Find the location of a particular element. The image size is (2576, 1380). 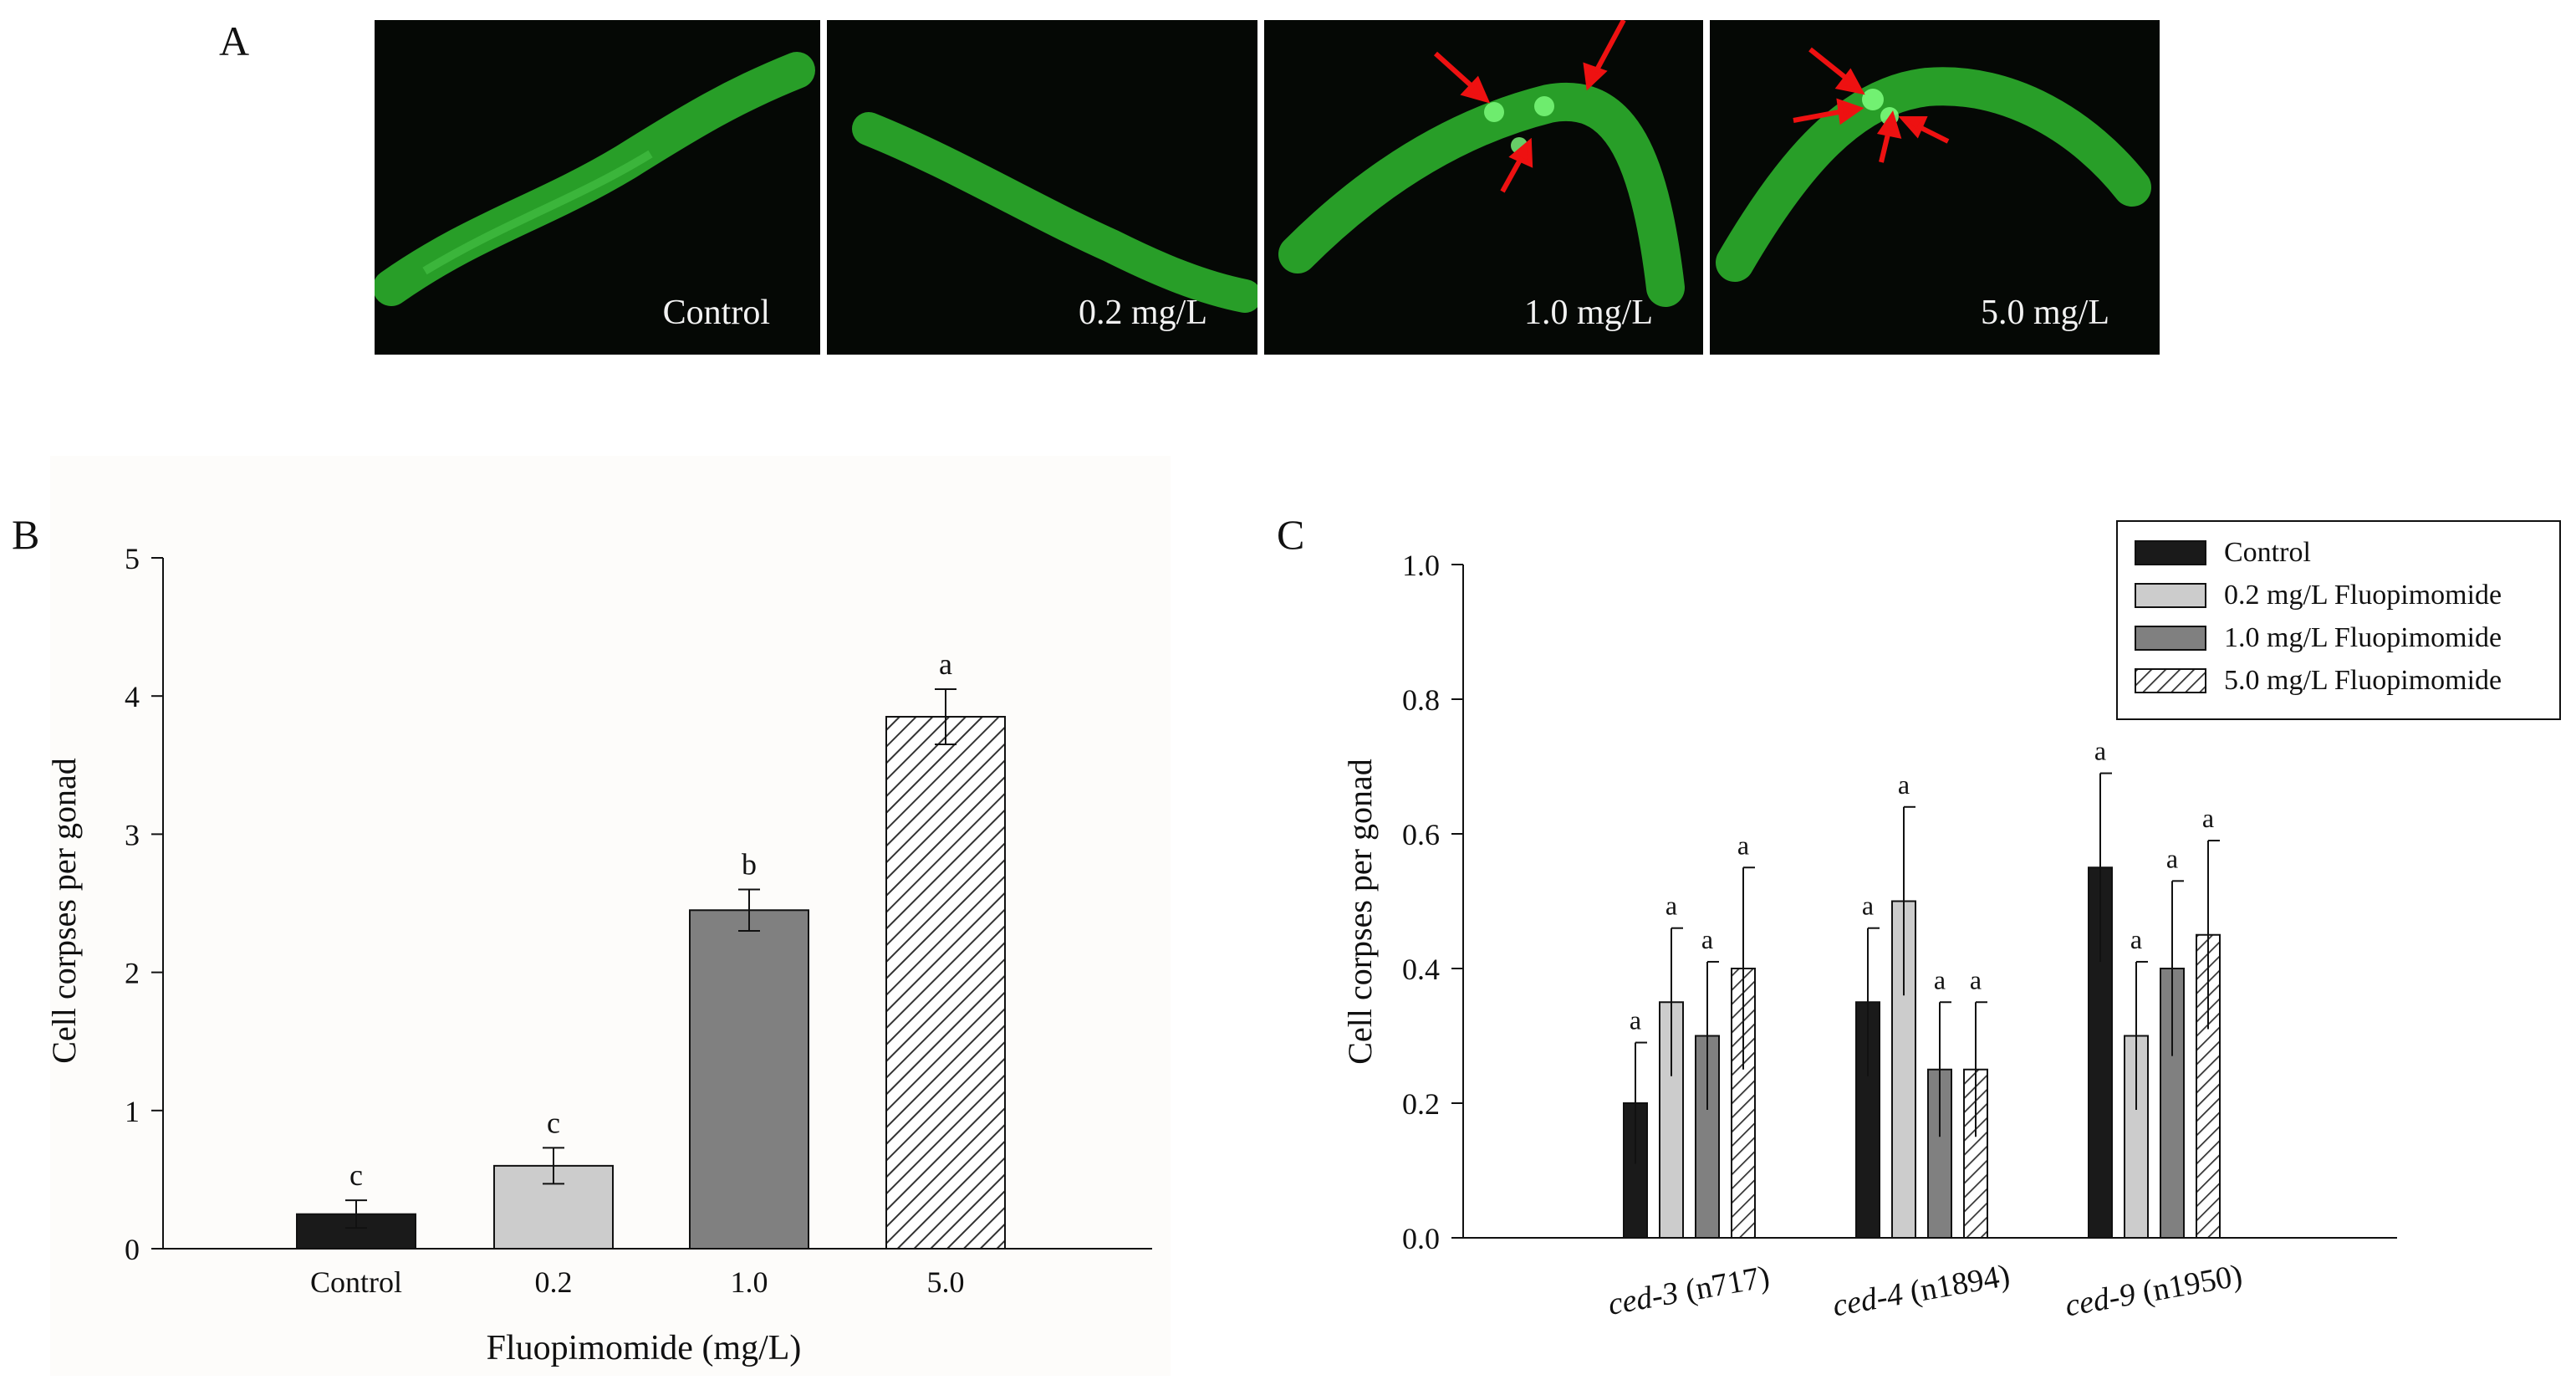

micrograph-0-2: 0.2 mg/L is located at coordinates (1042, 187).